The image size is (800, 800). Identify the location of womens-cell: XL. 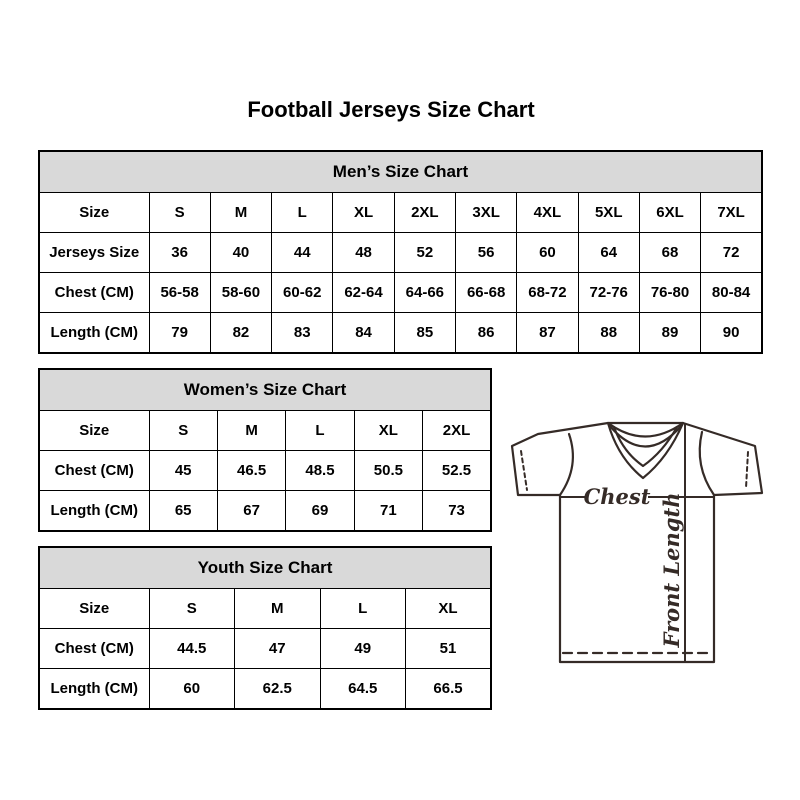
(388, 430).